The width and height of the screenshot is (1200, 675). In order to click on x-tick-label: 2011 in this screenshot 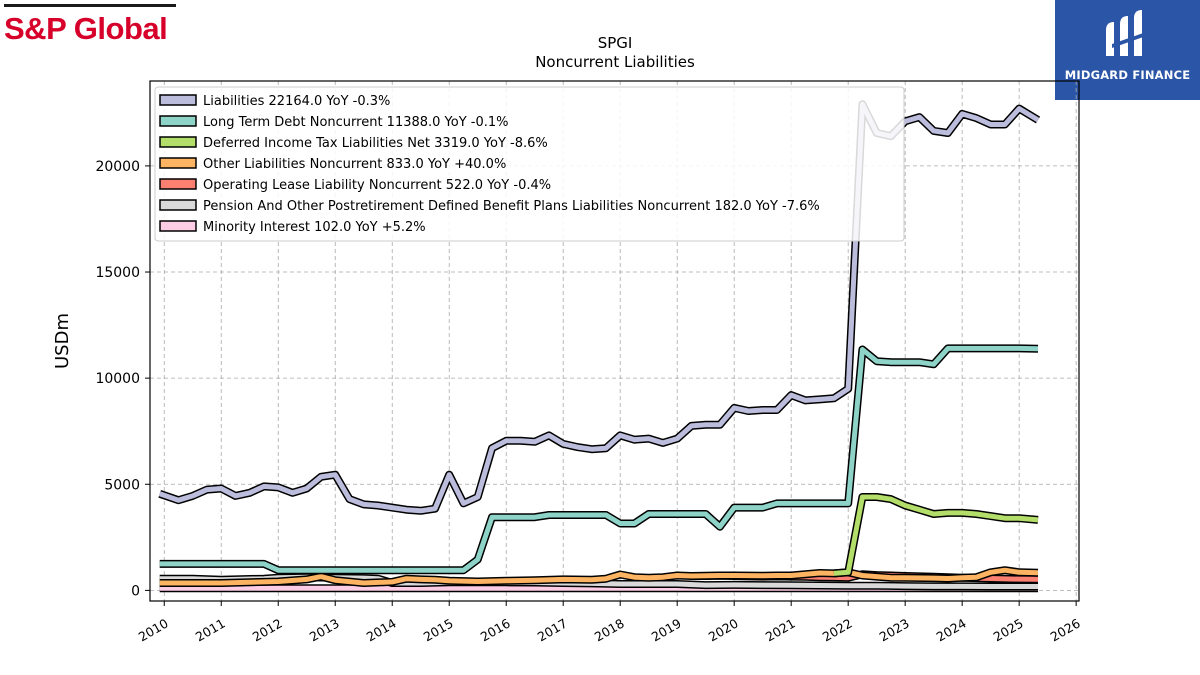, I will do `click(210, 630)`.